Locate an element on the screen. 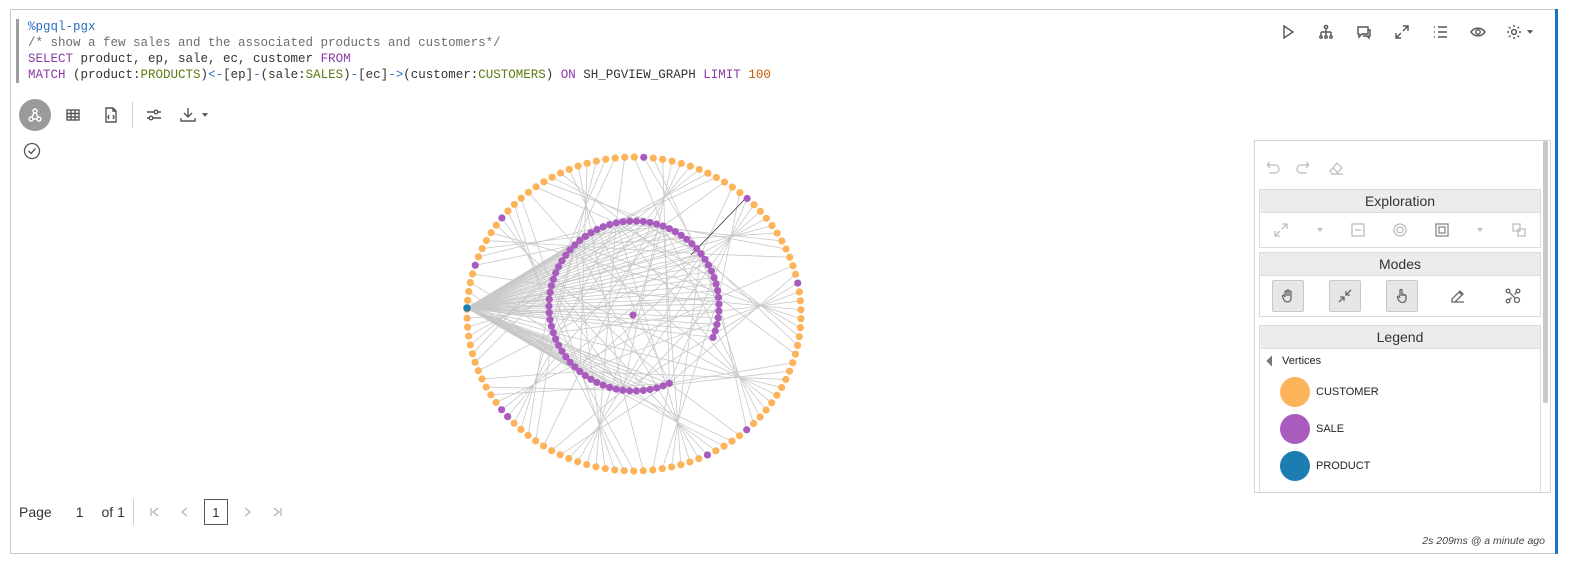 This screenshot has height=571, width=1582. last-page-button is located at coordinates (277, 512).